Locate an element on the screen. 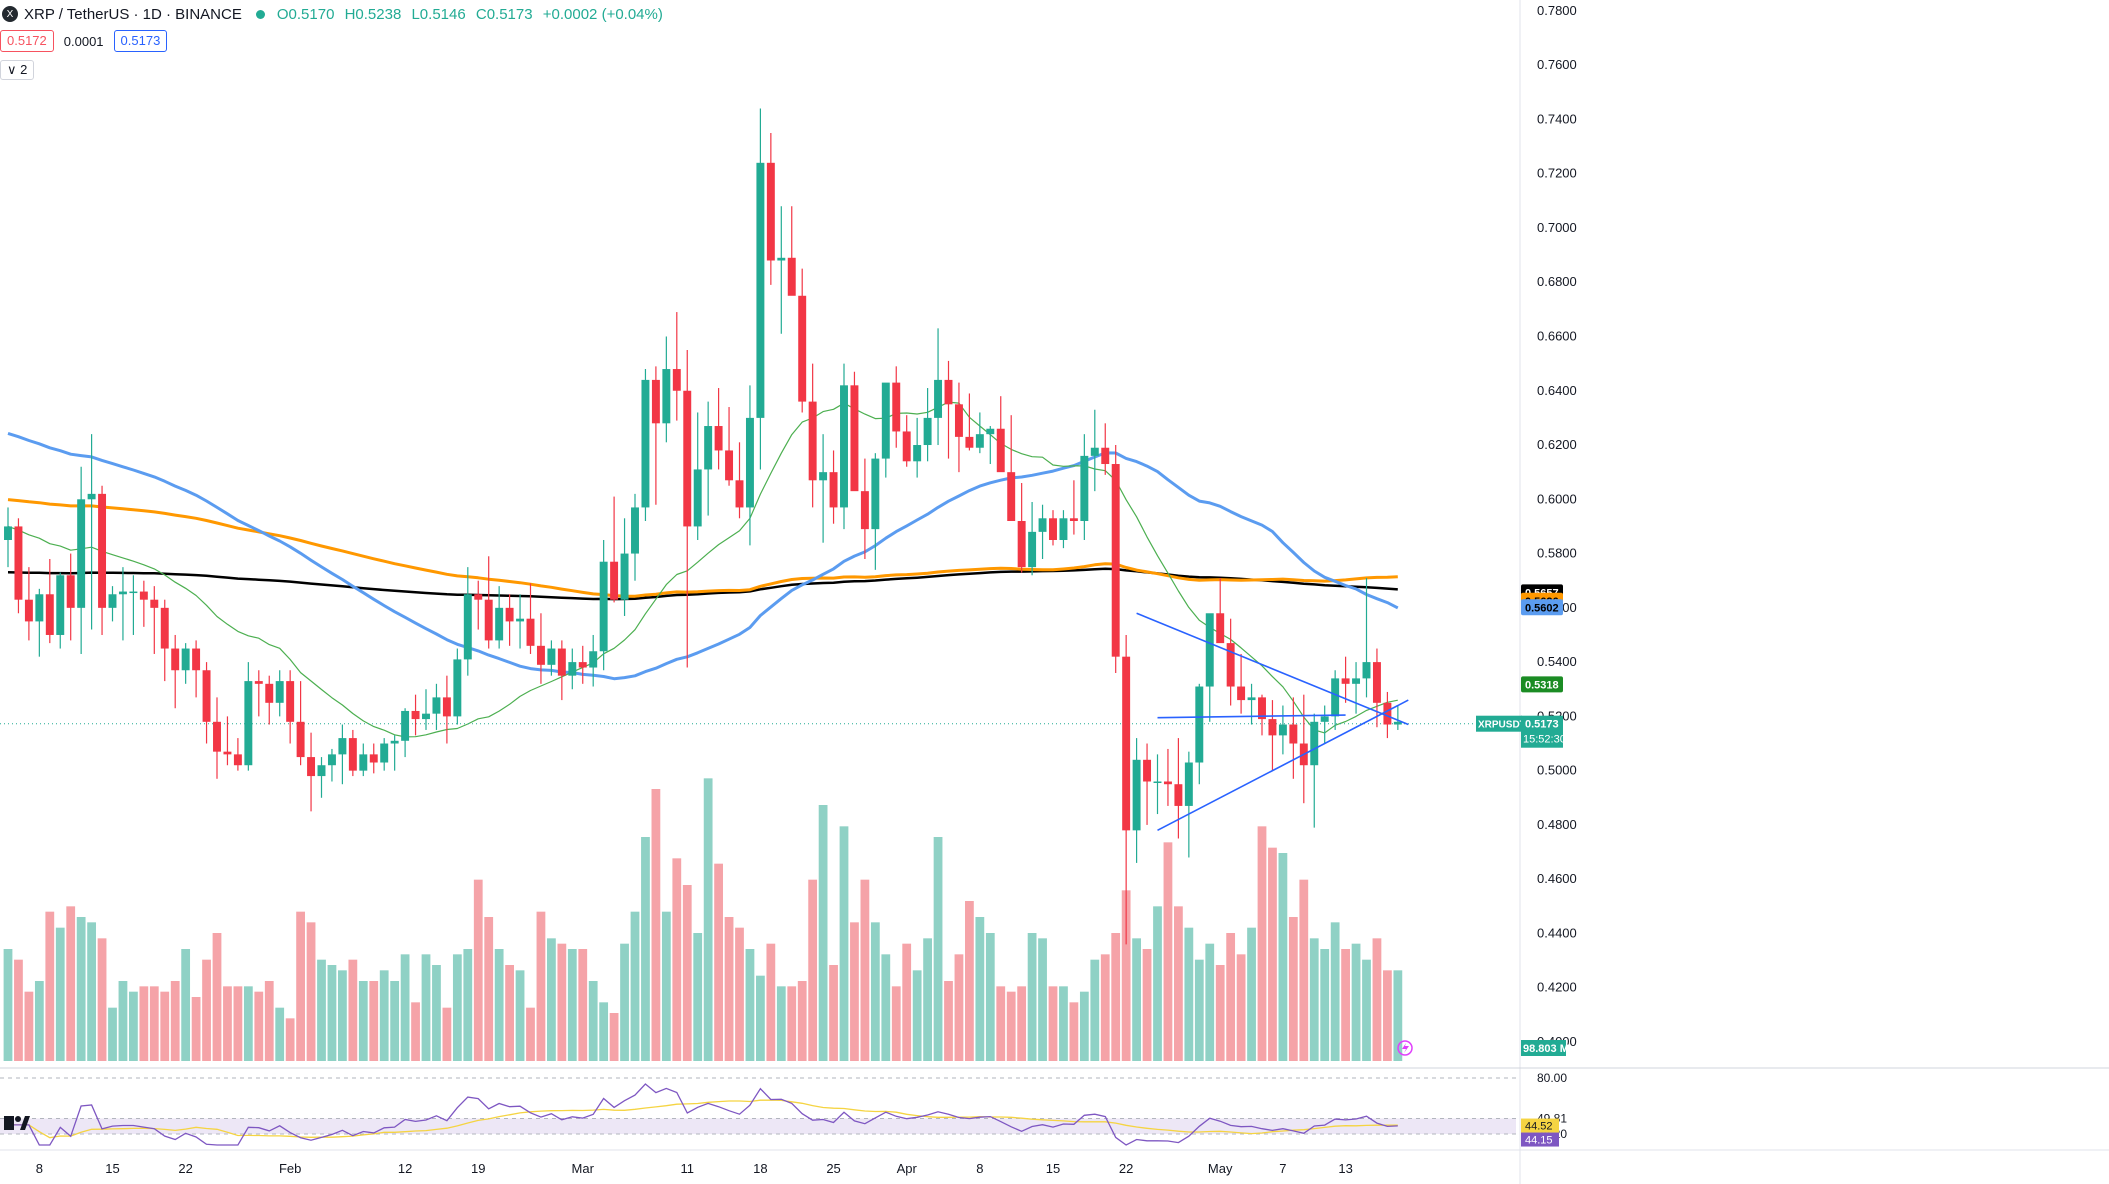  time-tick-label: 19 is located at coordinates (478, 1168).